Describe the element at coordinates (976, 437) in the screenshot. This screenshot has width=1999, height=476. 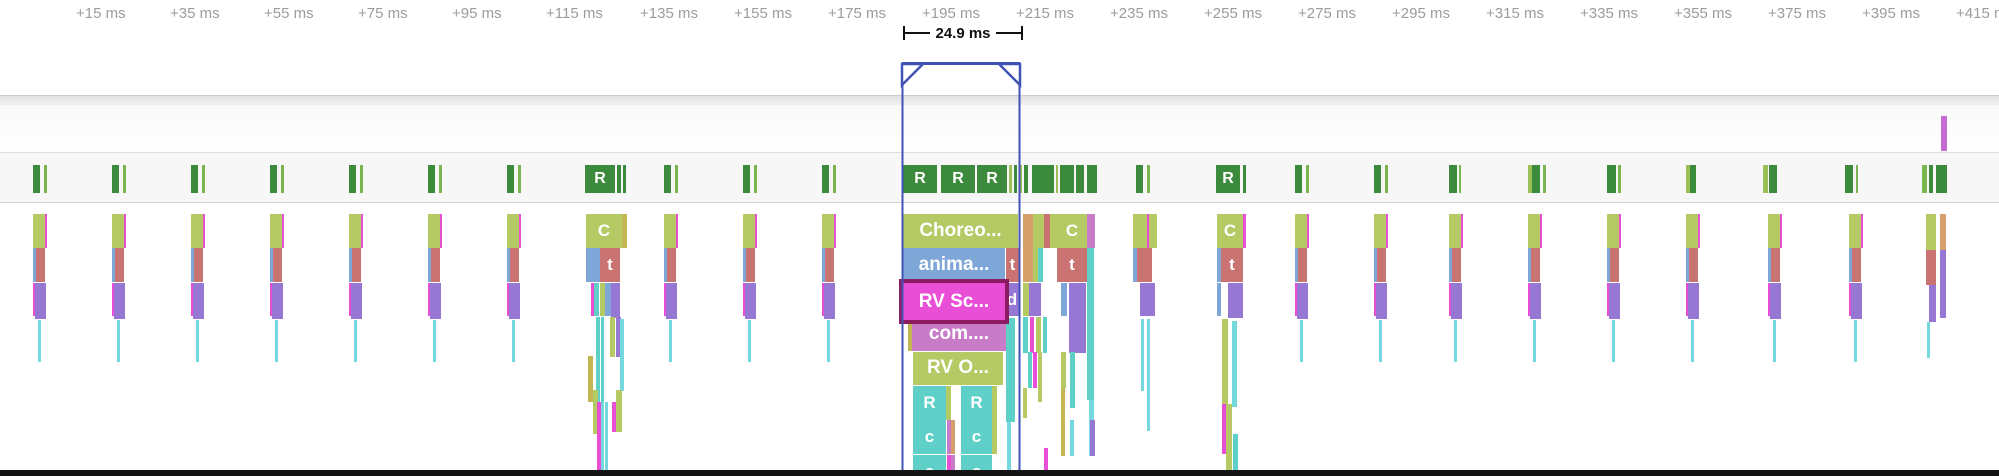
I see `flame-event: c` at that location.